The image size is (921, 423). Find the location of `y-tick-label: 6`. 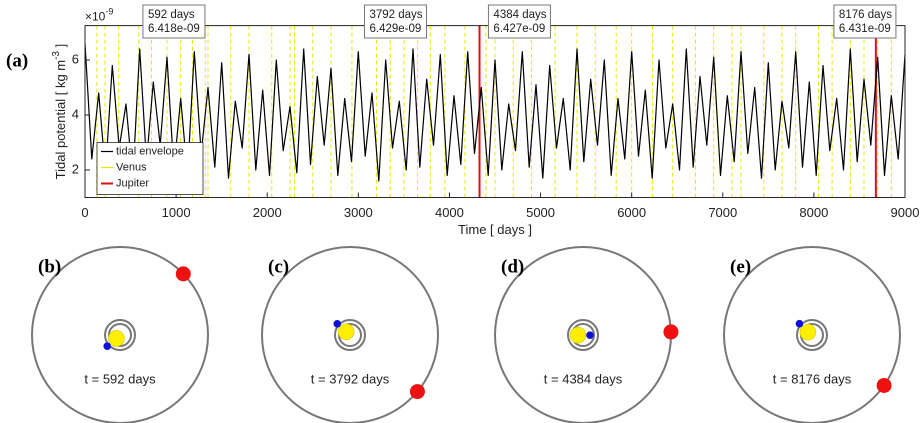

y-tick-label: 6 is located at coordinates (75, 58).